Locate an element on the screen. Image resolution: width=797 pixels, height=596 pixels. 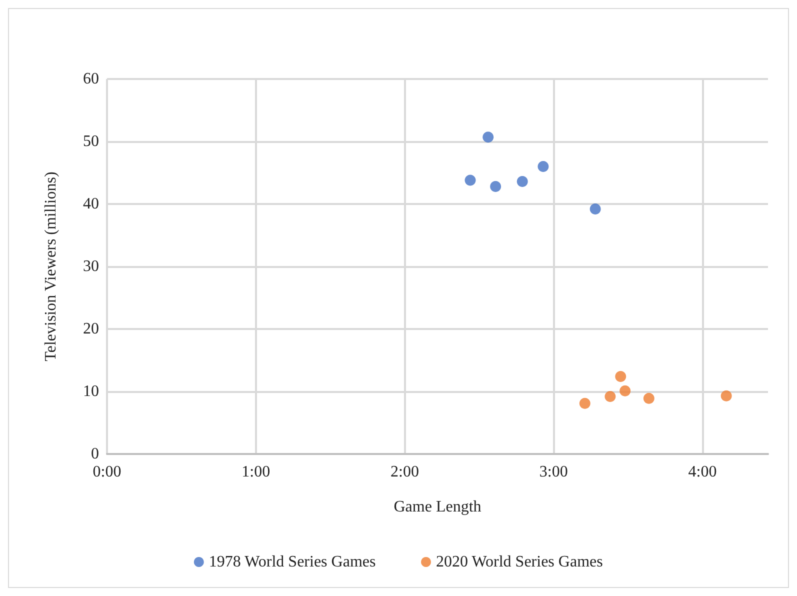
y-tick-label: 50 is located at coordinates (91, 141).